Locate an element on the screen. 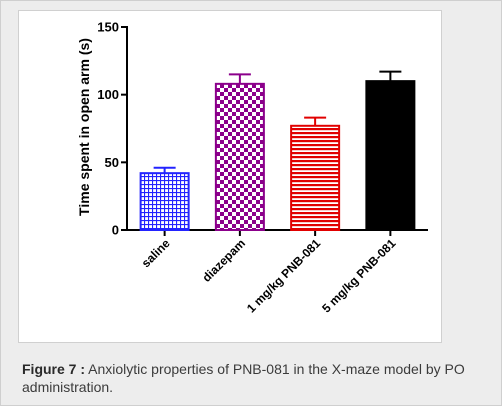  y-tick-label: 50 is located at coordinates (112, 162).